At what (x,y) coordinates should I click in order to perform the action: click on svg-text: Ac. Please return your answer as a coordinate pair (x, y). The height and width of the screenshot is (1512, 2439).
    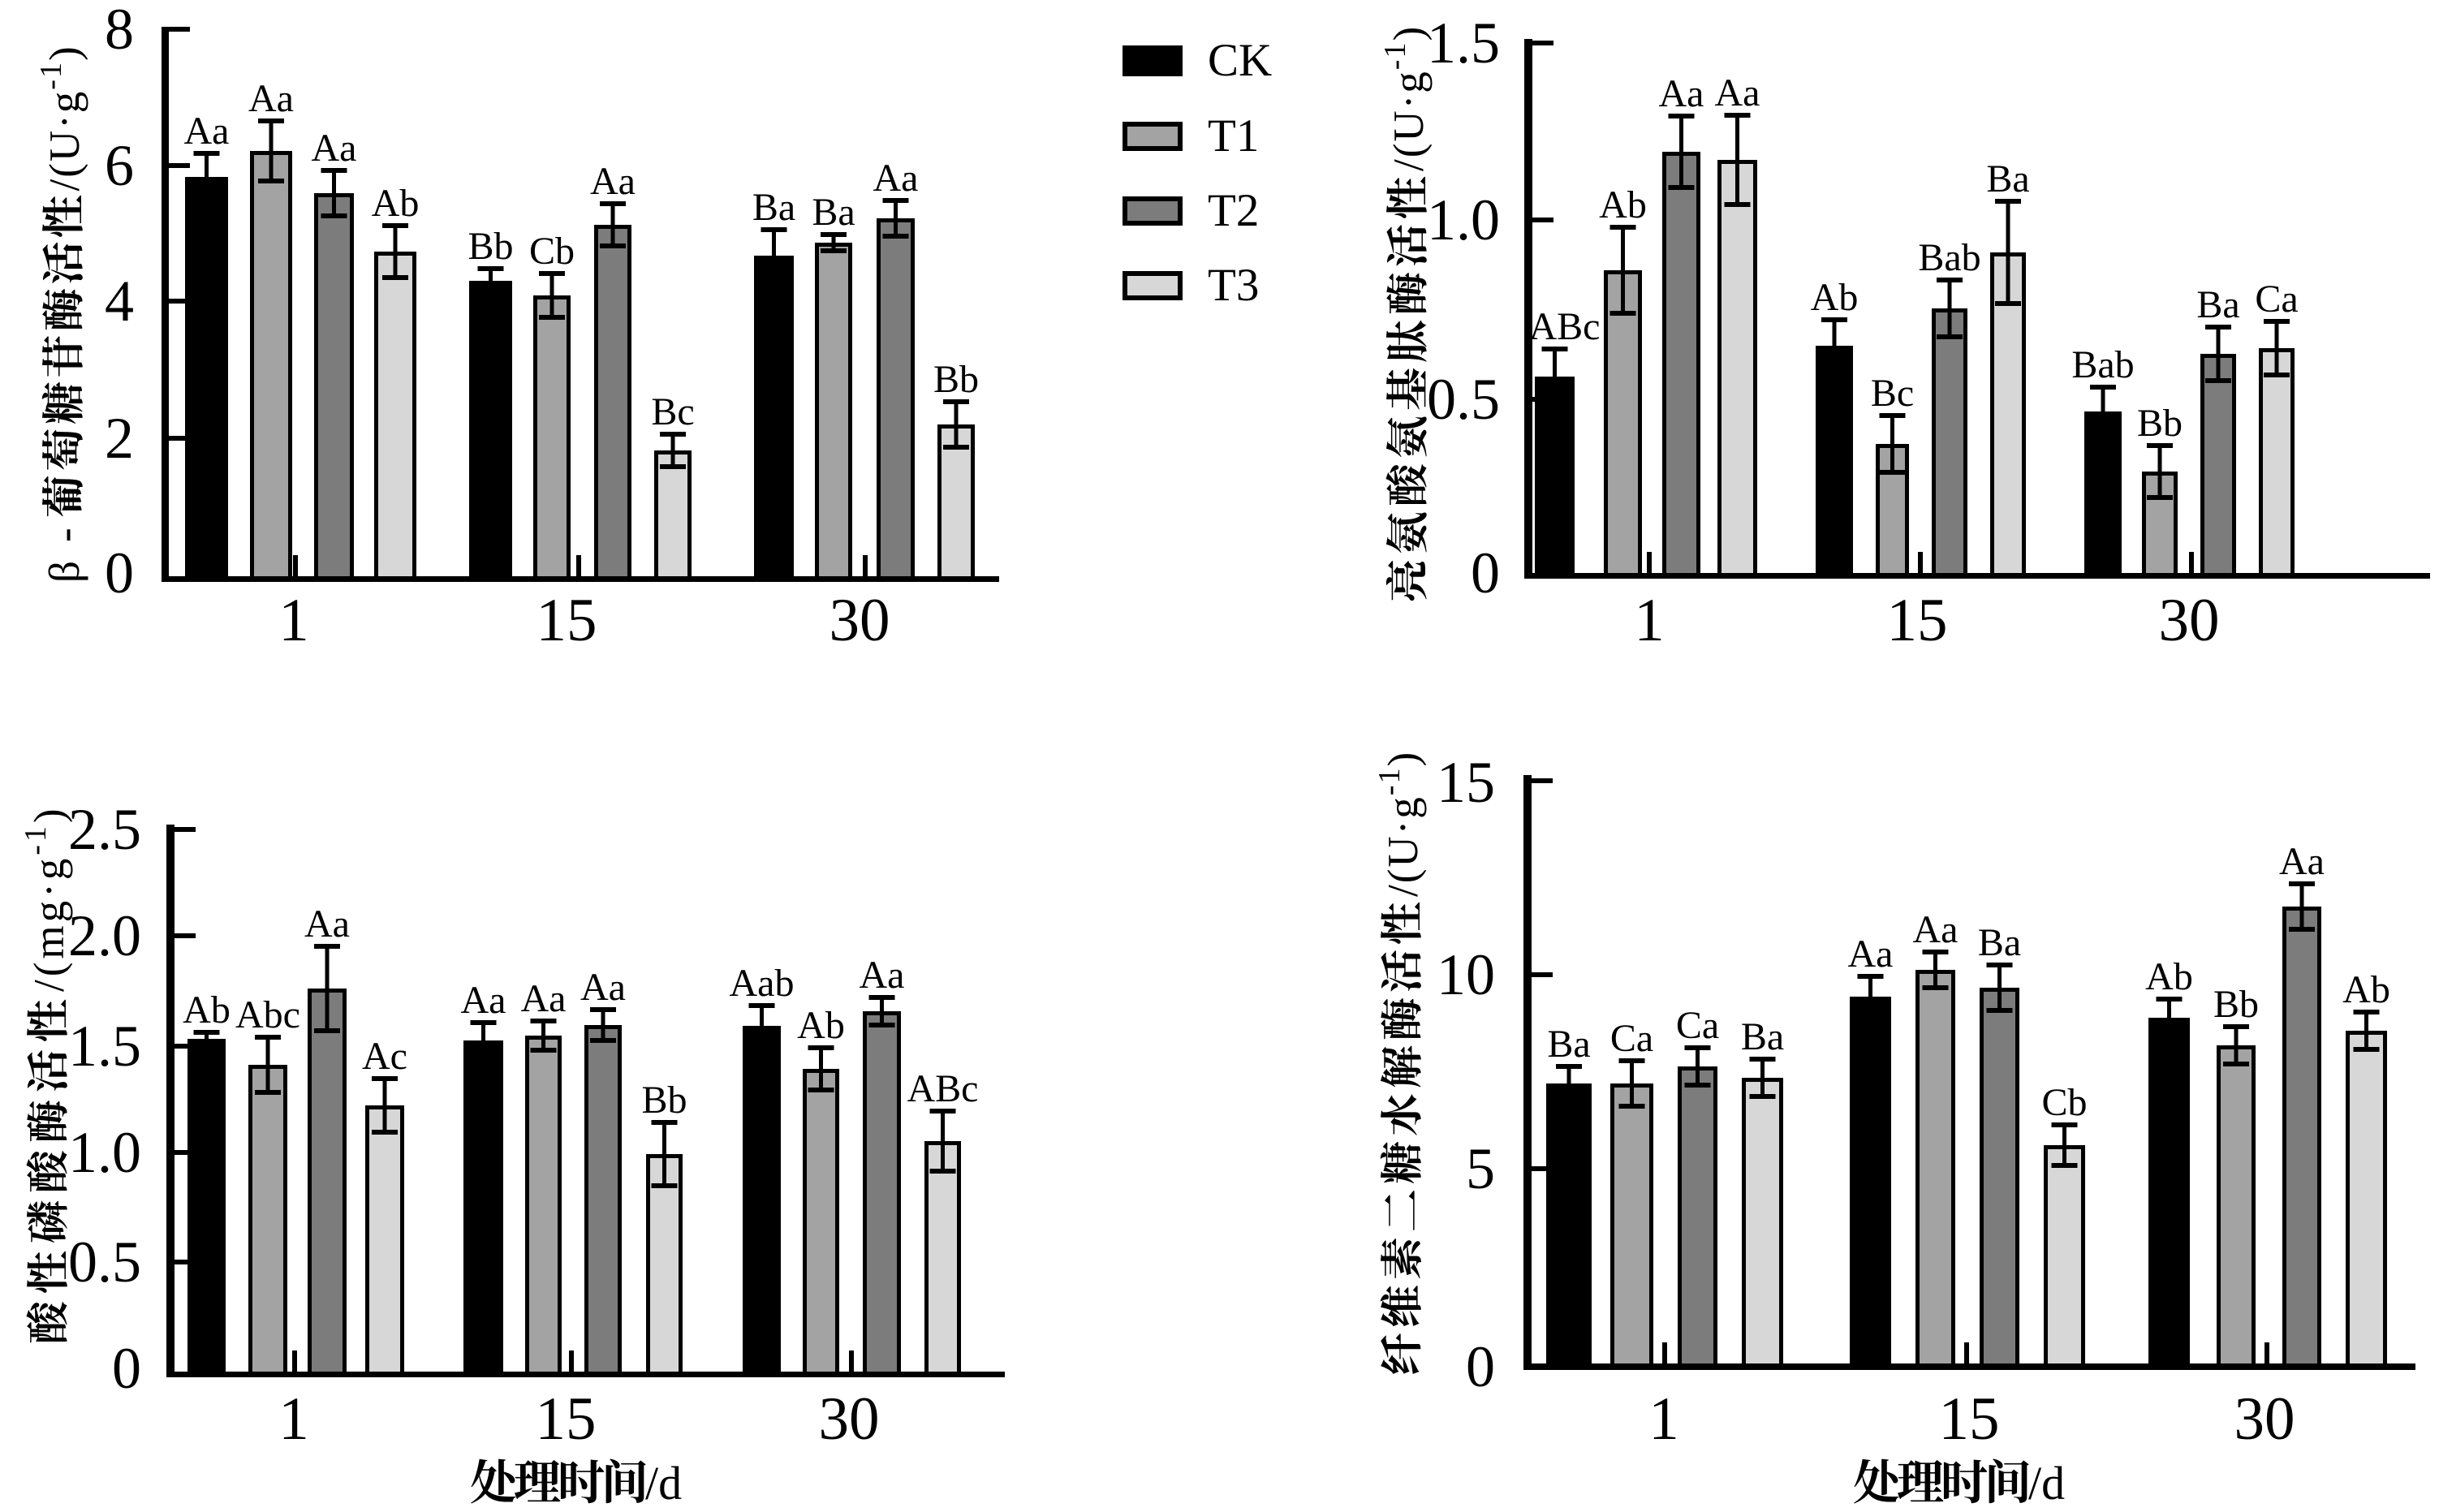
    Looking at the image, I should click on (384, 1057).